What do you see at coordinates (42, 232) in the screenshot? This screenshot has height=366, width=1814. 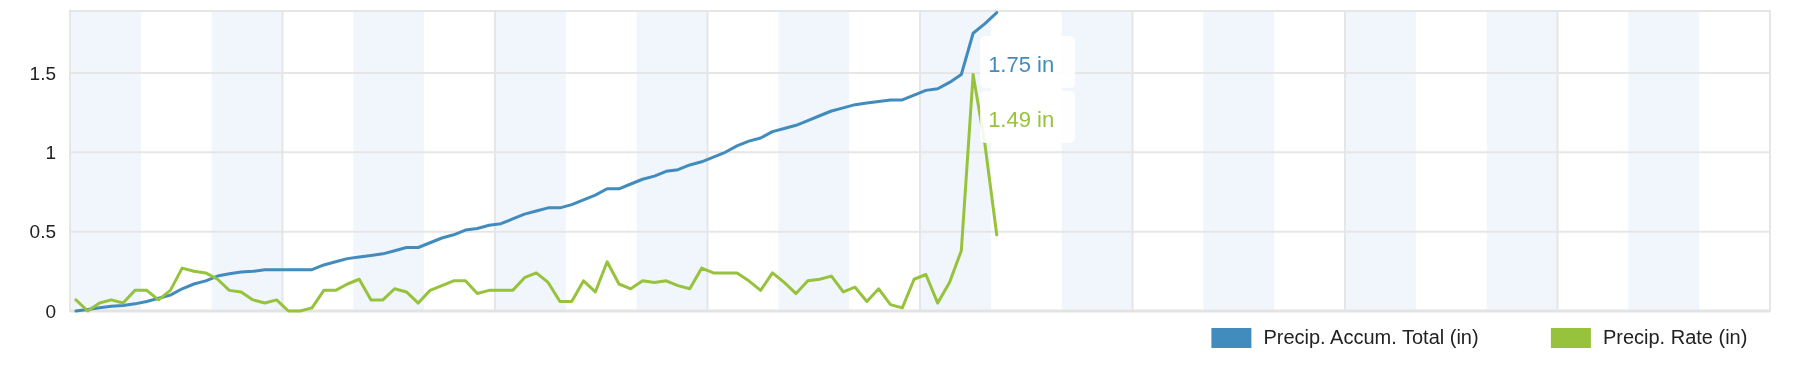 I see `y-tick-label: 0.5` at bounding box center [42, 232].